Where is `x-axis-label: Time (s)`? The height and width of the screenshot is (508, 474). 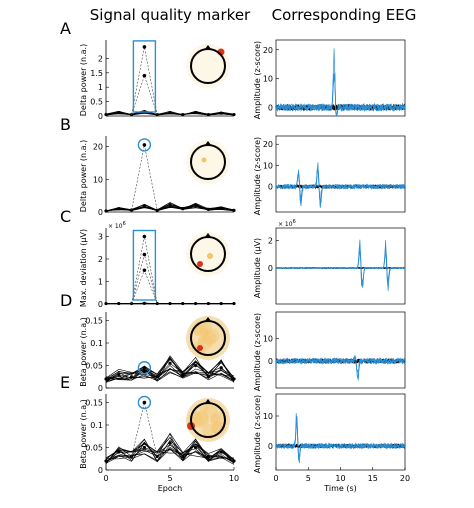 x-axis-label: Time (s) is located at coordinates (340, 488).